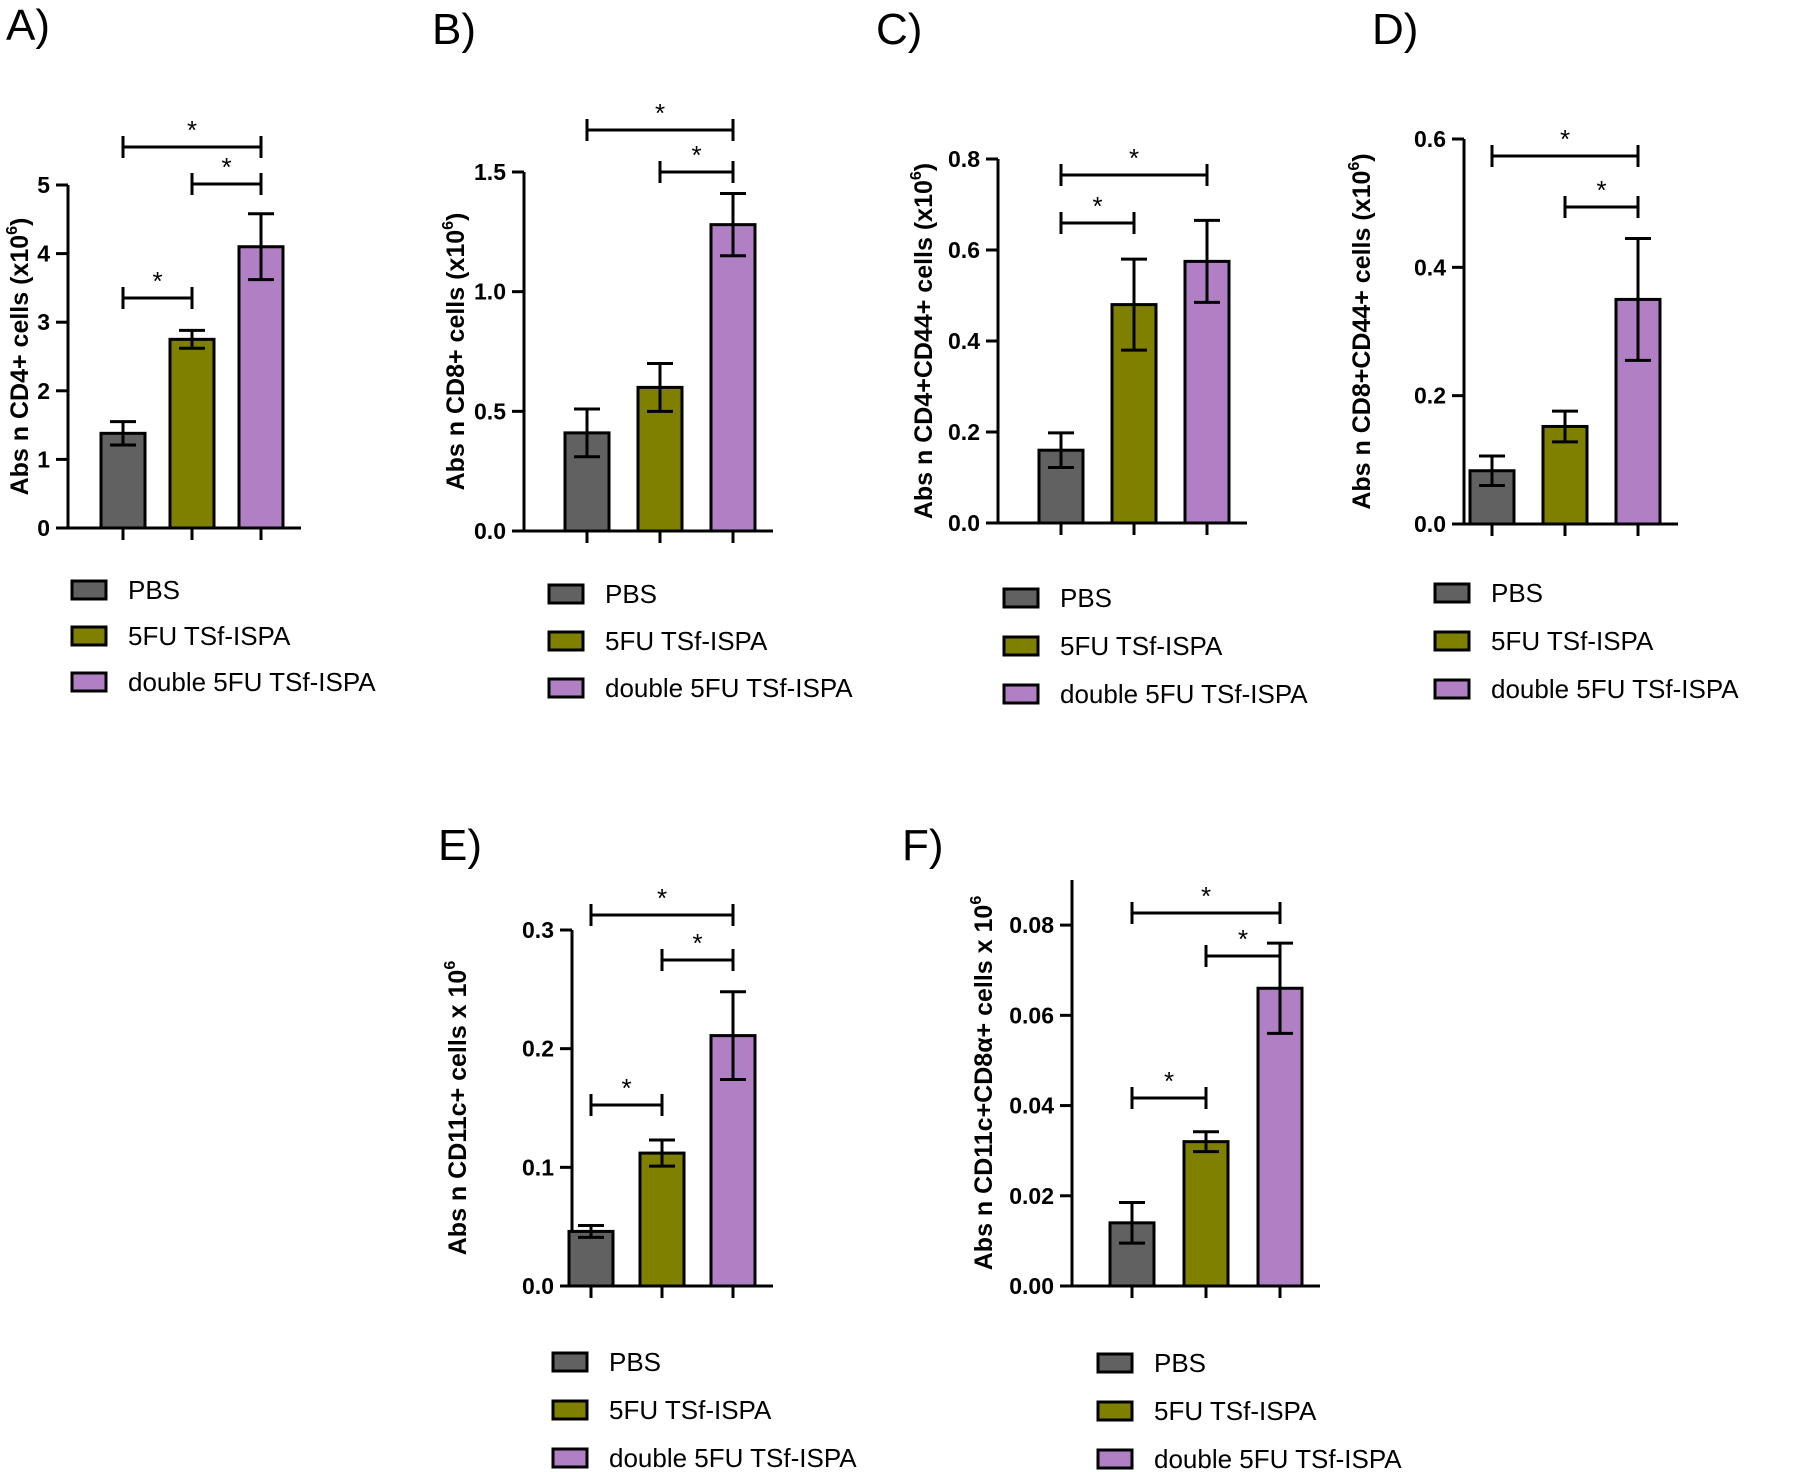 The height and width of the screenshot is (1472, 1798). I want to click on y-tick-label: 3, so click(43, 322).